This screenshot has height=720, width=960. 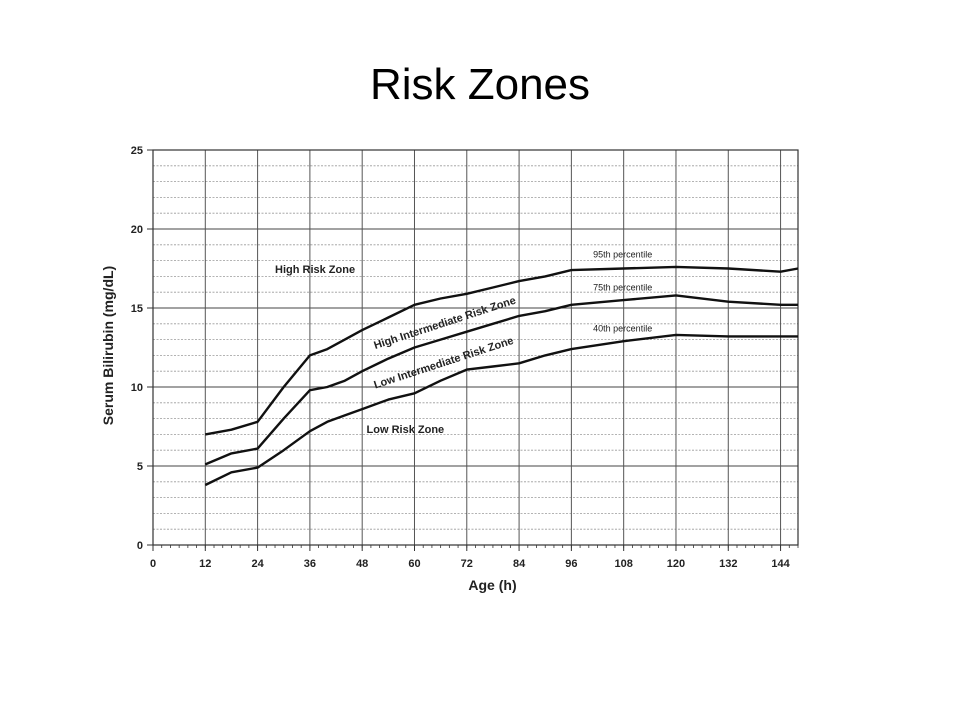 I want to click on x-tick-label: 144, so click(x=780, y=564).